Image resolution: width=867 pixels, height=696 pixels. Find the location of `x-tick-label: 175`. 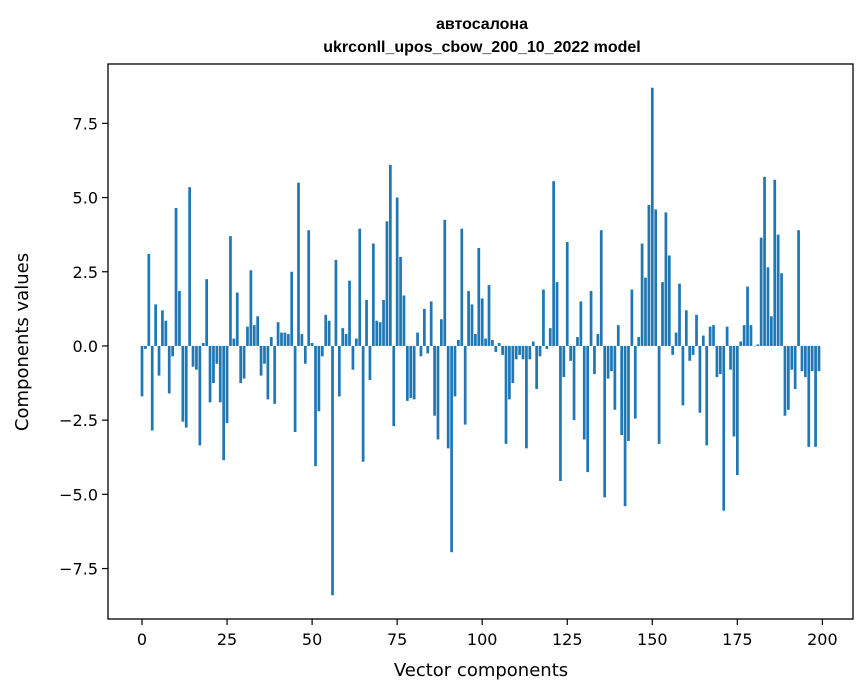

x-tick-label: 175 is located at coordinates (737, 639).